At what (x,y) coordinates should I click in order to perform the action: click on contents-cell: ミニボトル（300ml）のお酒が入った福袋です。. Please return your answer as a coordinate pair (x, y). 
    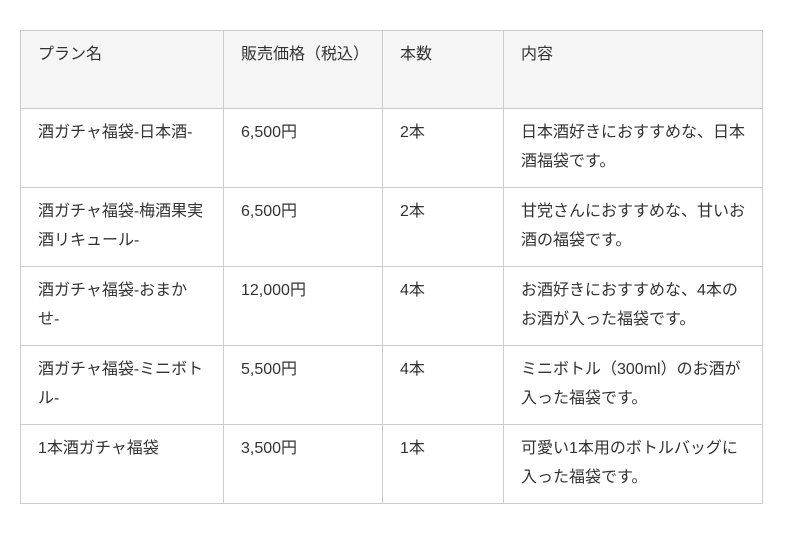
    Looking at the image, I should click on (633, 385).